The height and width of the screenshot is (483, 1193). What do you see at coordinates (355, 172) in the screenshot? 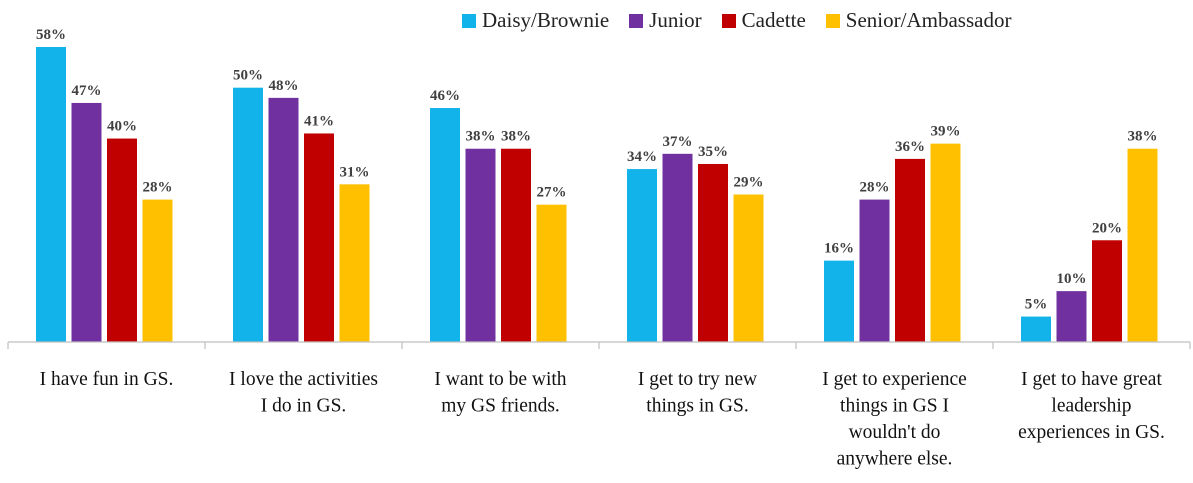
I see `data-label: 31%` at bounding box center [355, 172].